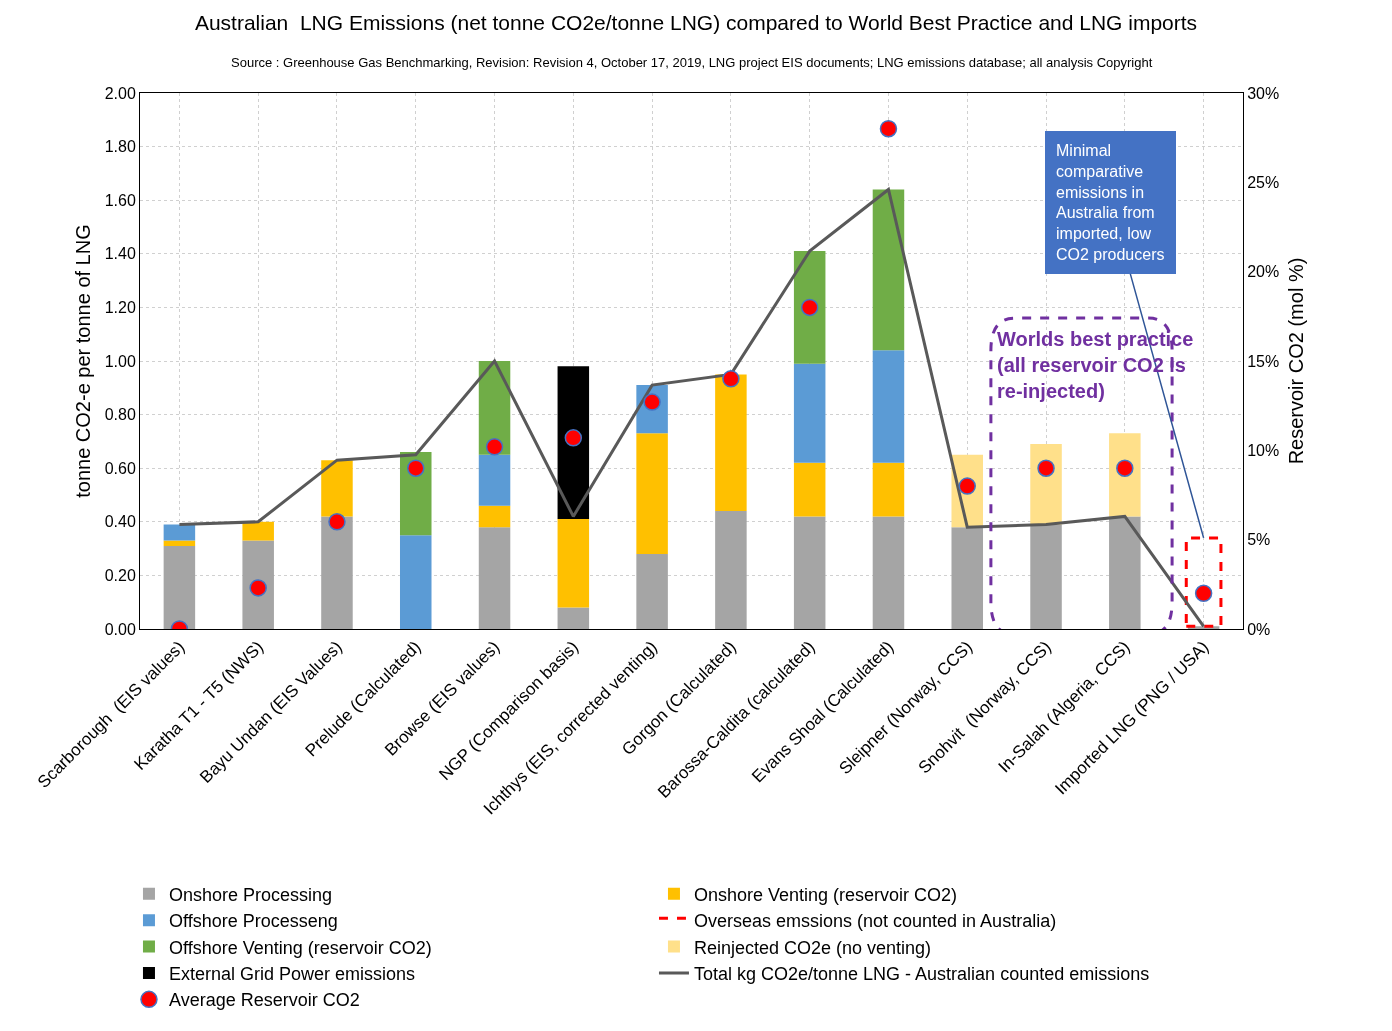 The image size is (1392, 1031). What do you see at coordinates (875, 921) in the screenshot?
I see `legend-label: Overseas emssions (not counted in Australia)` at bounding box center [875, 921].